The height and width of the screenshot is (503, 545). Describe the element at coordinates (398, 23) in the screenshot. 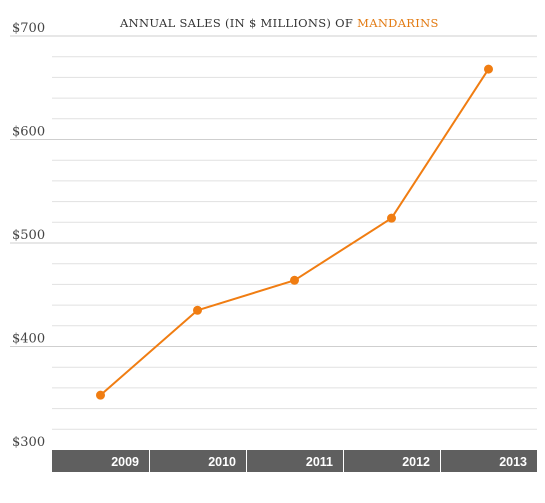

I see `chart-title-highlight: MANDARINS` at that location.